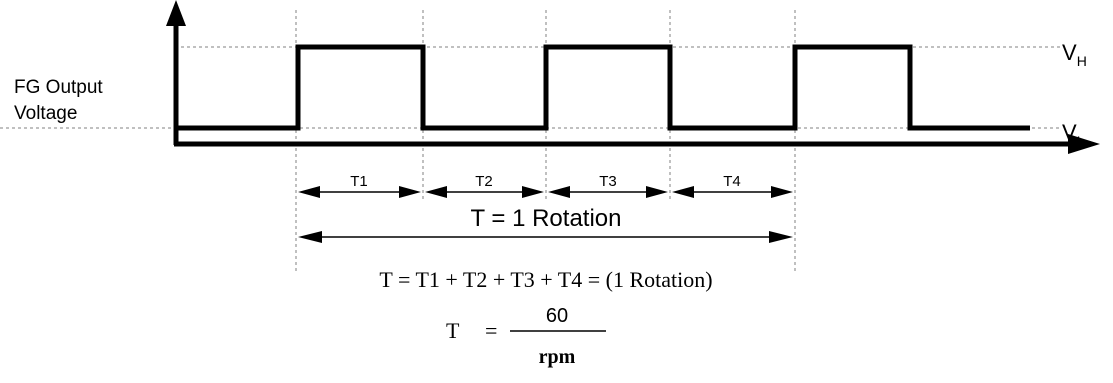 This screenshot has height=383, width=1113. Describe the element at coordinates (557, 316) in the screenshot. I see `formula-numerator: 60` at that location.